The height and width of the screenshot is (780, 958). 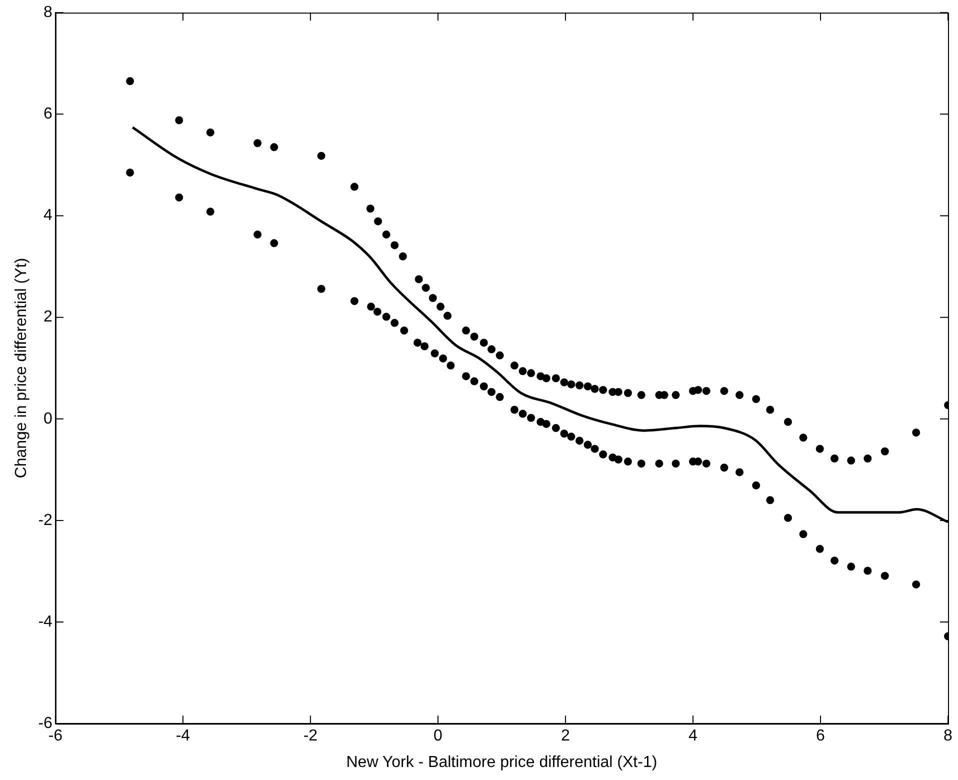 What do you see at coordinates (45, 723) in the screenshot?
I see `y-tick-label: -6` at bounding box center [45, 723].